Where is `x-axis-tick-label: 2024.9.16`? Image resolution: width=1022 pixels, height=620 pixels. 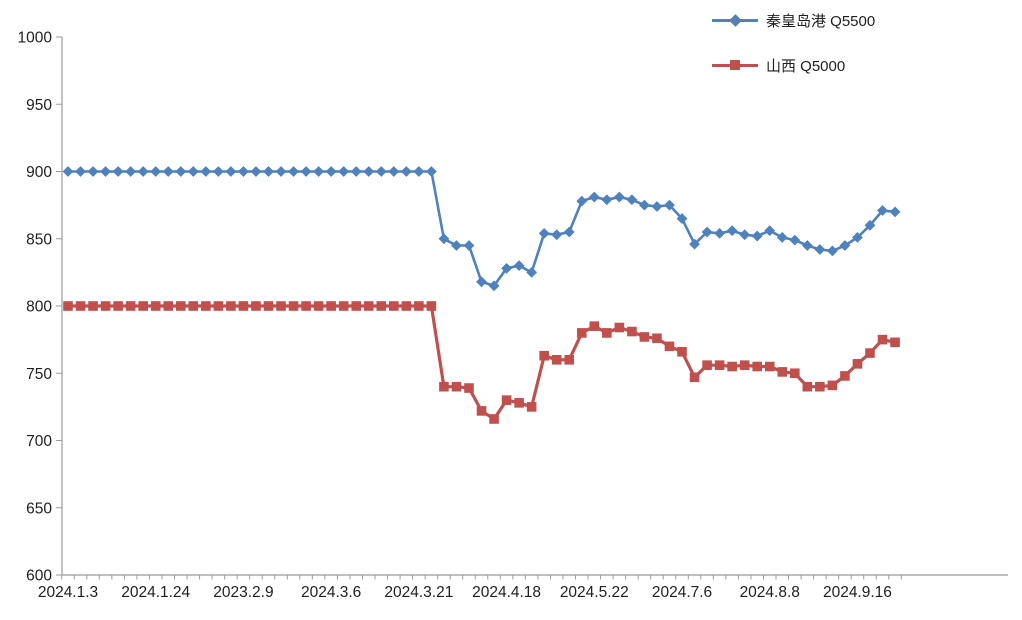 x-axis-tick-label: 2024.9.16 is located at coordinates (857, 592).